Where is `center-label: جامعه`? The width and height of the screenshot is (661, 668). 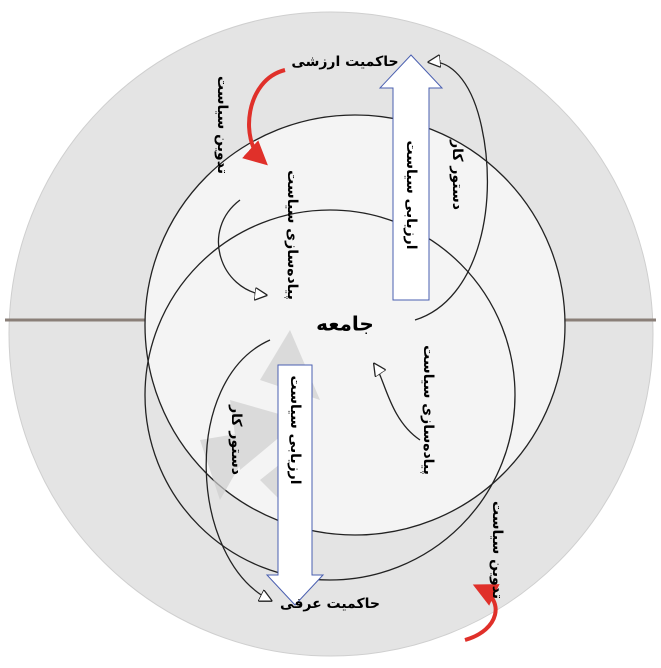 center-label: جامعه is located at coordinates (345, 324).